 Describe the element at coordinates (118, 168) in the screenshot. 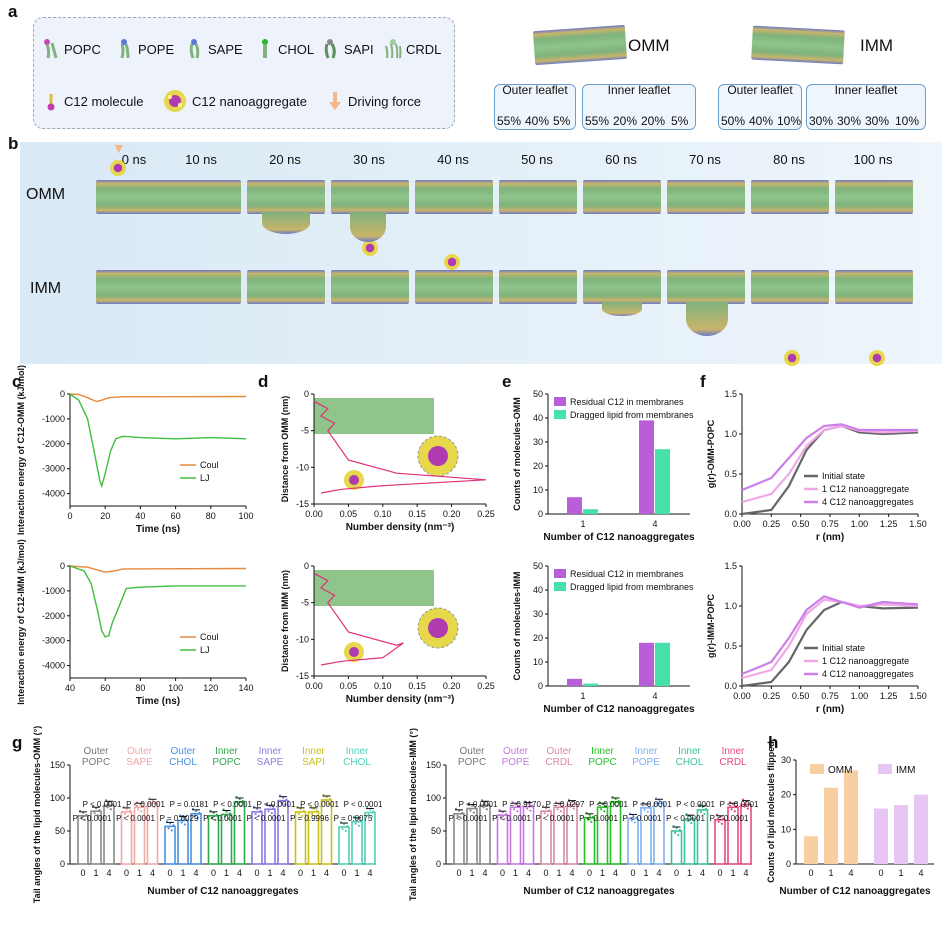

I see `c12-nanoaggregate-0ns` at that location.